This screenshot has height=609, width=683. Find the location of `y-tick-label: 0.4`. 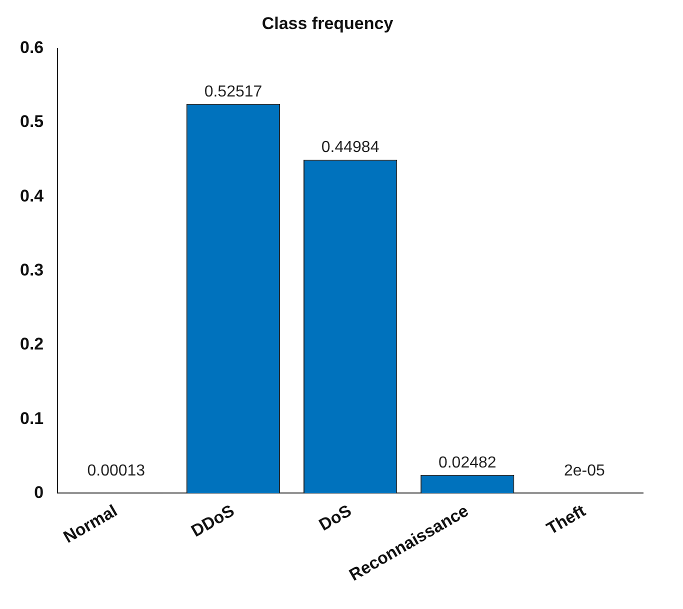

y-tick-label: 0.4 is located at coordinates (32, 196).